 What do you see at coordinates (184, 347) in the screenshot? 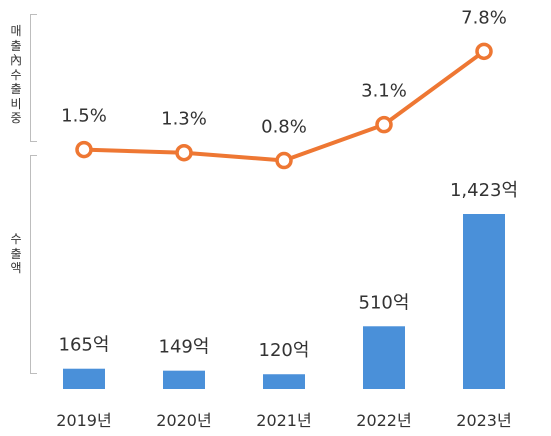
I see `bar-data-label: 149억` at bounding box center [184, 347].